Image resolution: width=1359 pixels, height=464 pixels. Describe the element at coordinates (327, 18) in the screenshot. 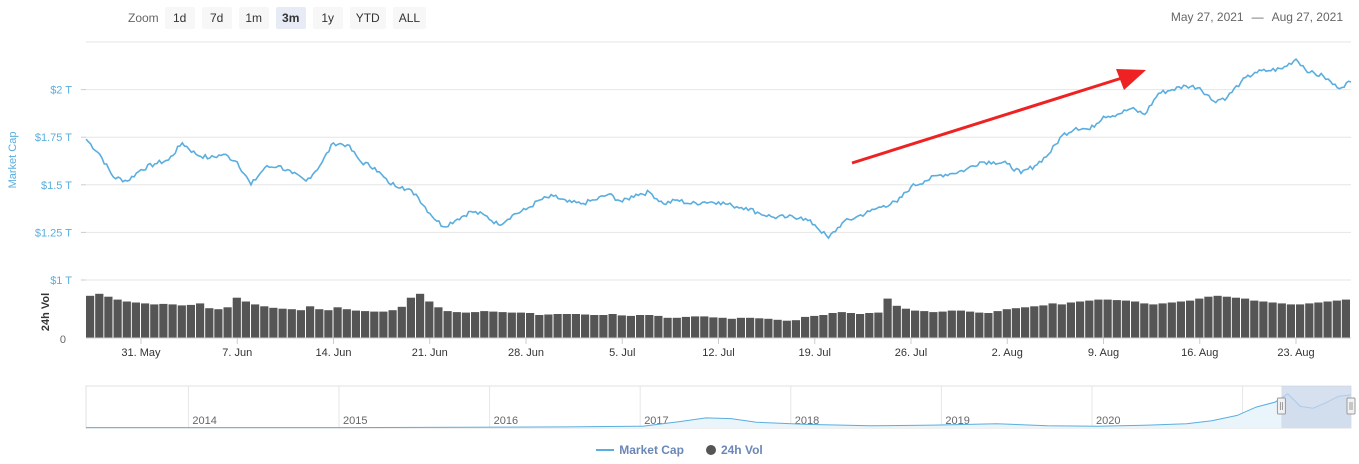

I see `zoom-1y-button: 1y` at that location.